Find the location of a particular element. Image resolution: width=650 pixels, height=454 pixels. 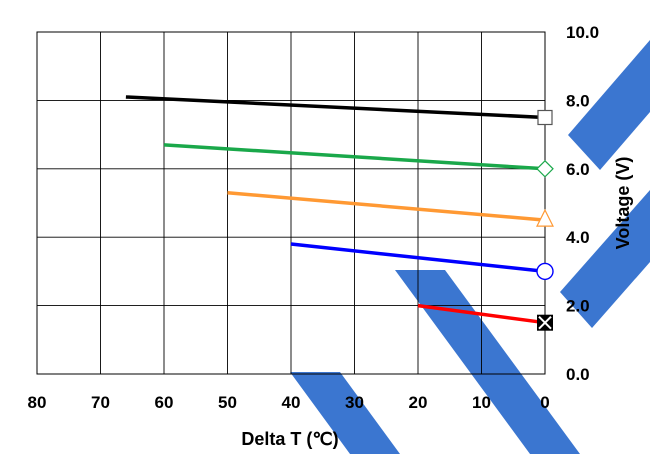

x-tick-label: 30 is located at coordinates (354, 402).